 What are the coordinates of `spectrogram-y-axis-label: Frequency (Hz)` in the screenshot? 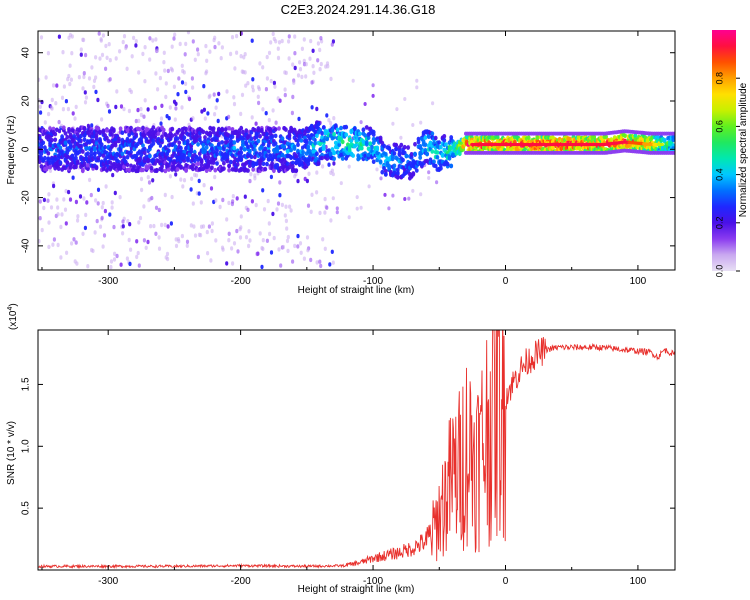 It's located at (11, 150).